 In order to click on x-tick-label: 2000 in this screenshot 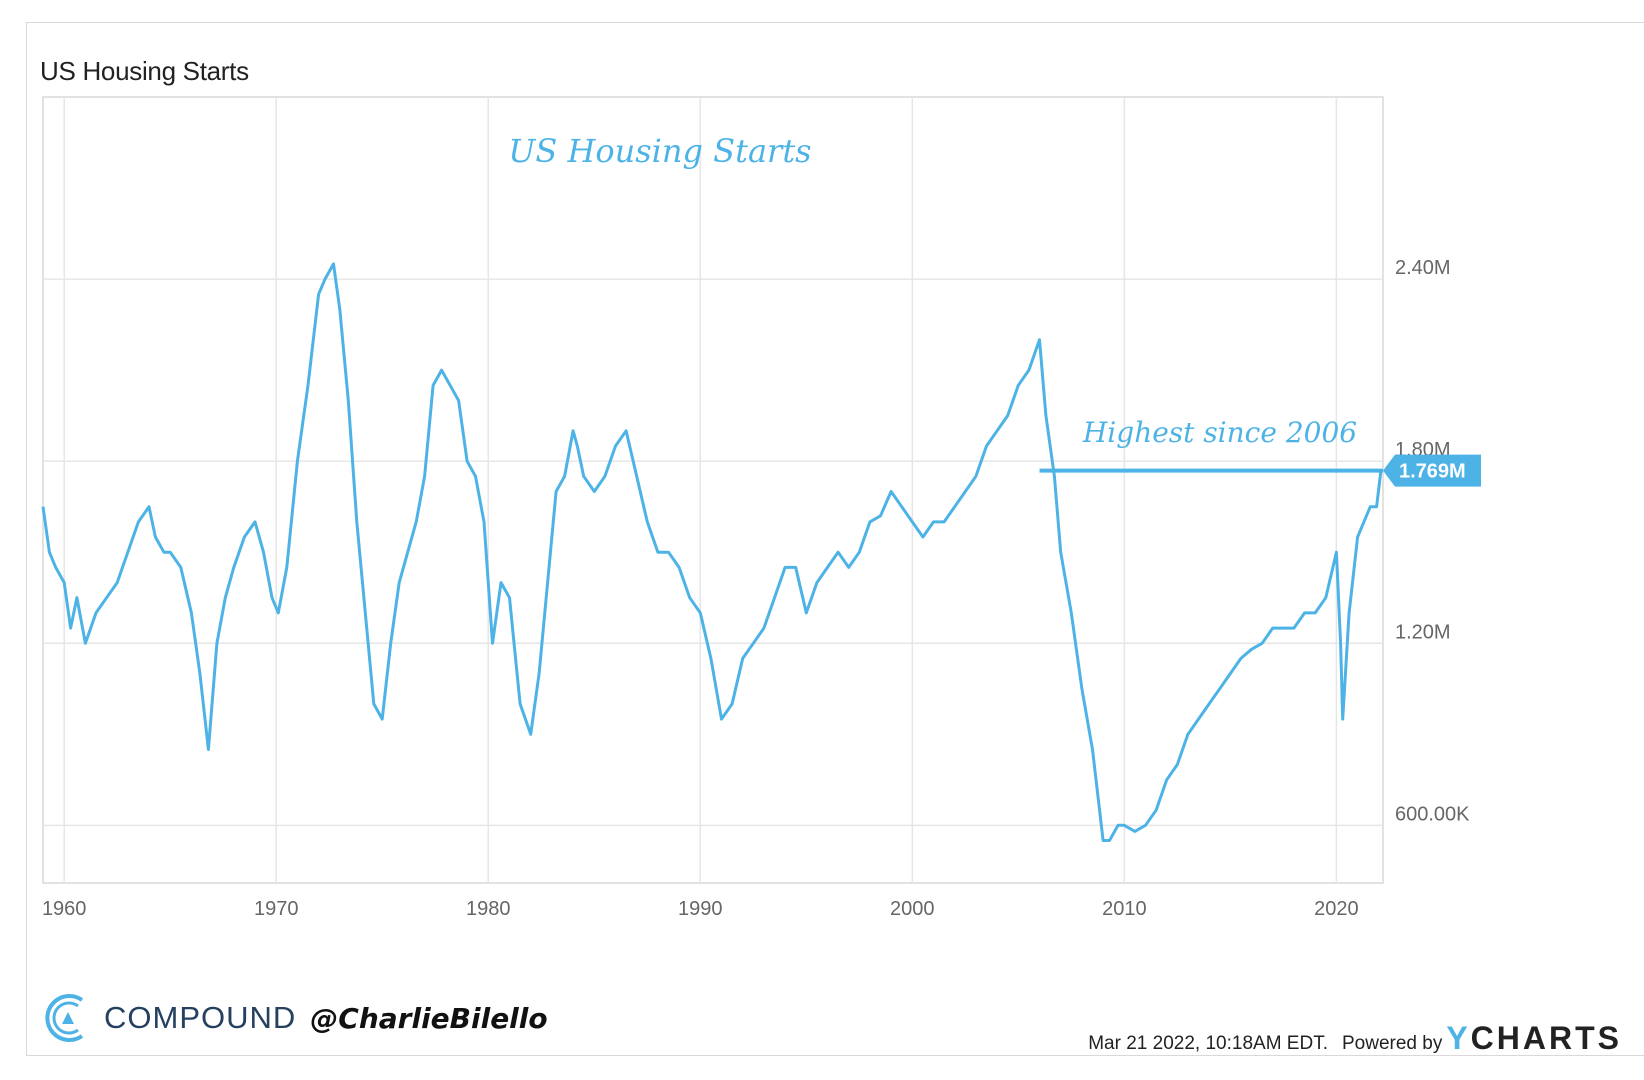, I will do `click(912, 909)`.